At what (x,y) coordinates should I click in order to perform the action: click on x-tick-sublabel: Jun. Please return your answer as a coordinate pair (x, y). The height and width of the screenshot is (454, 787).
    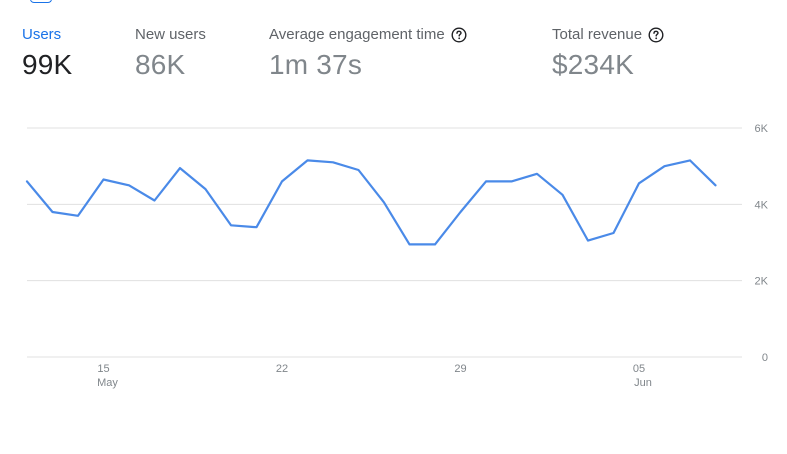
    Looking at the image, I should click on (643, 383).